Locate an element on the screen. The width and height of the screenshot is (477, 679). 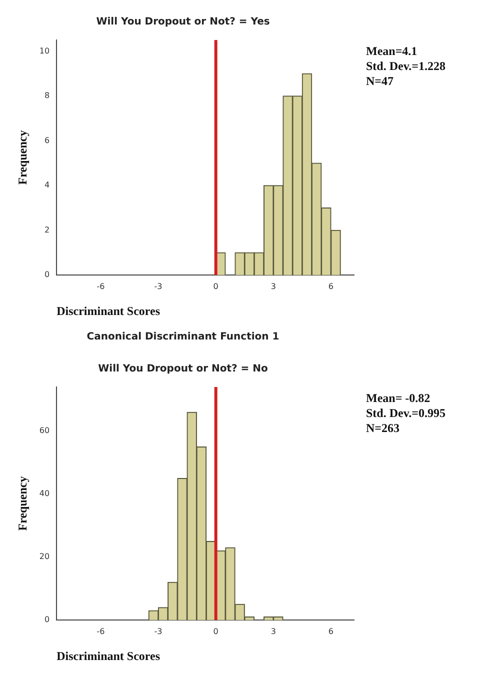
text: Mean=4.1 is located at coordinates (392, 51).